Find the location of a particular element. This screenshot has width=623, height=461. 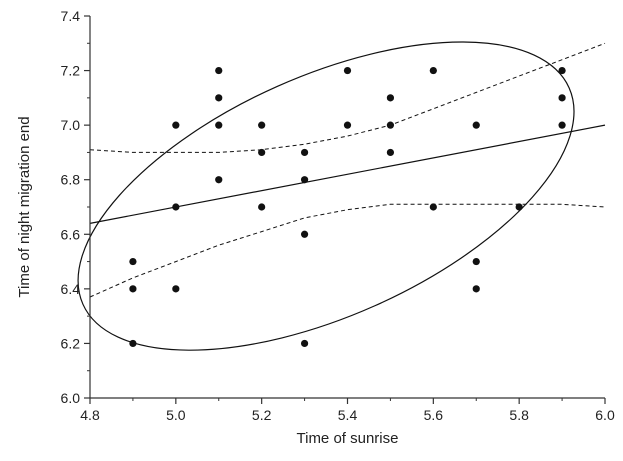

y-tick-label: 6.2 is located at coordinates (71, 343).